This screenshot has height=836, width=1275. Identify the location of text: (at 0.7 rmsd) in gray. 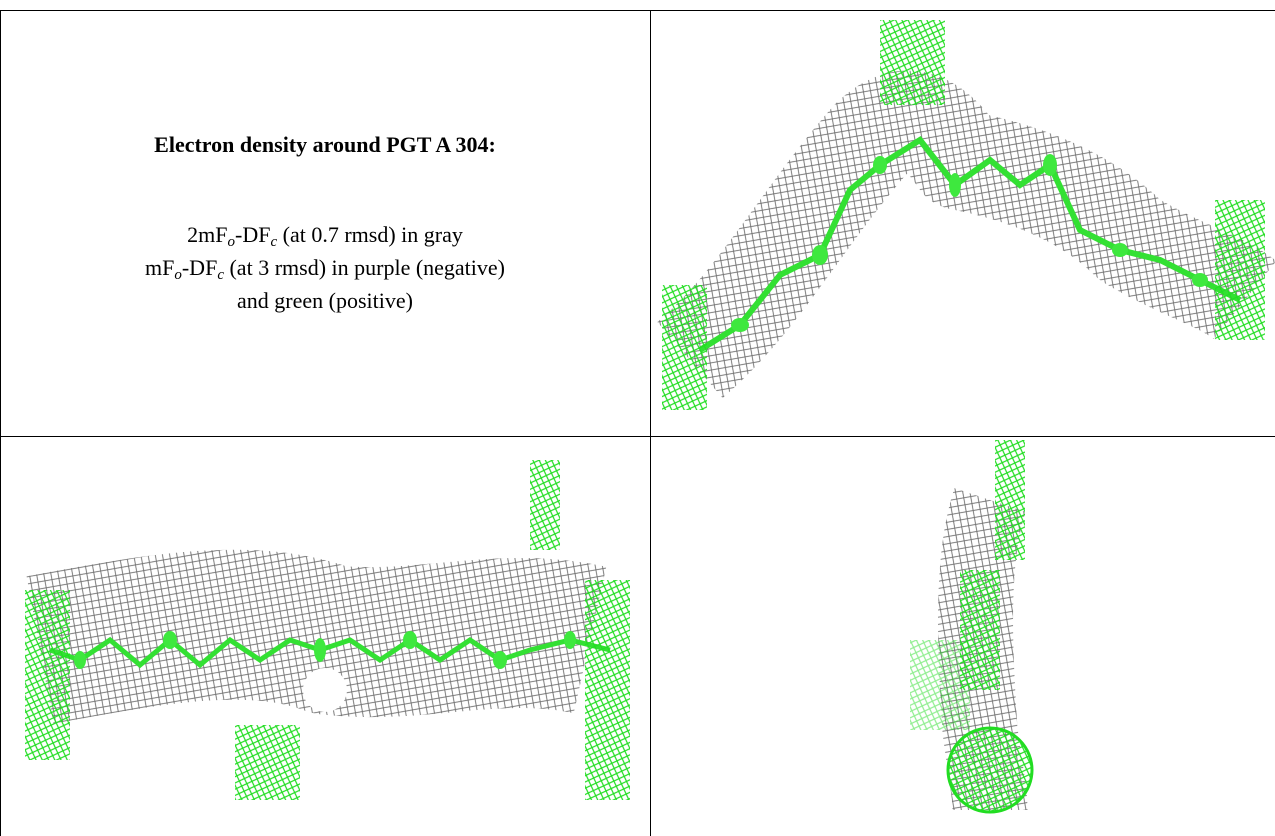
(370, 234).